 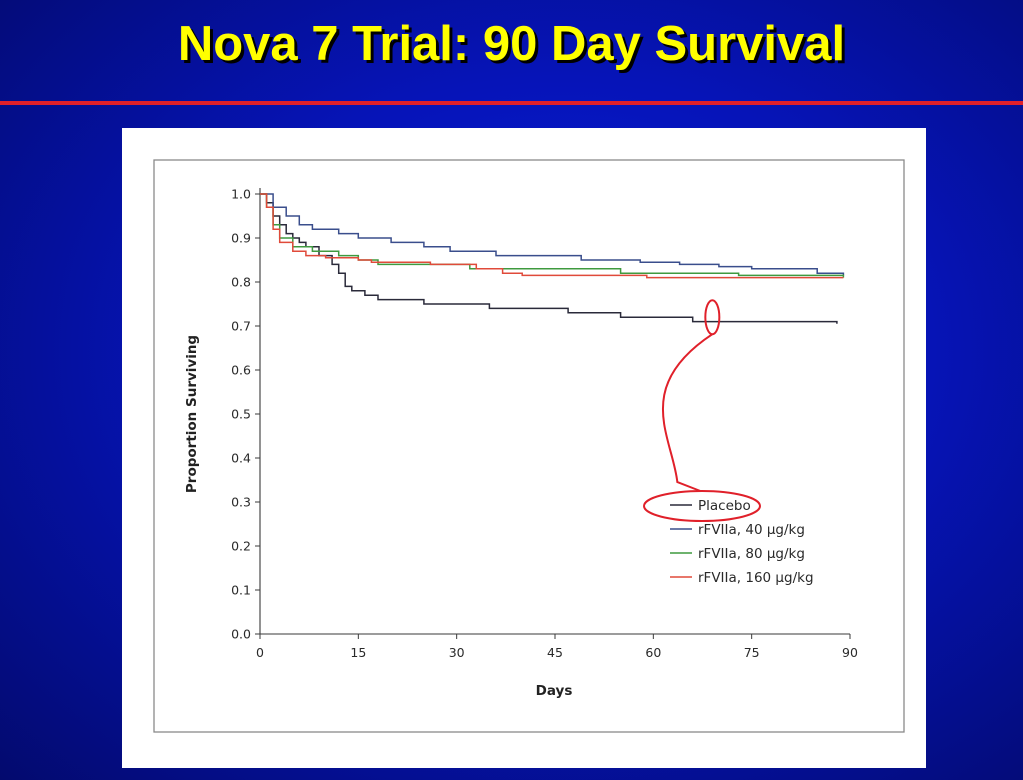 I want to click on y-tick-label: 0.0, so click(x=241, y=634).